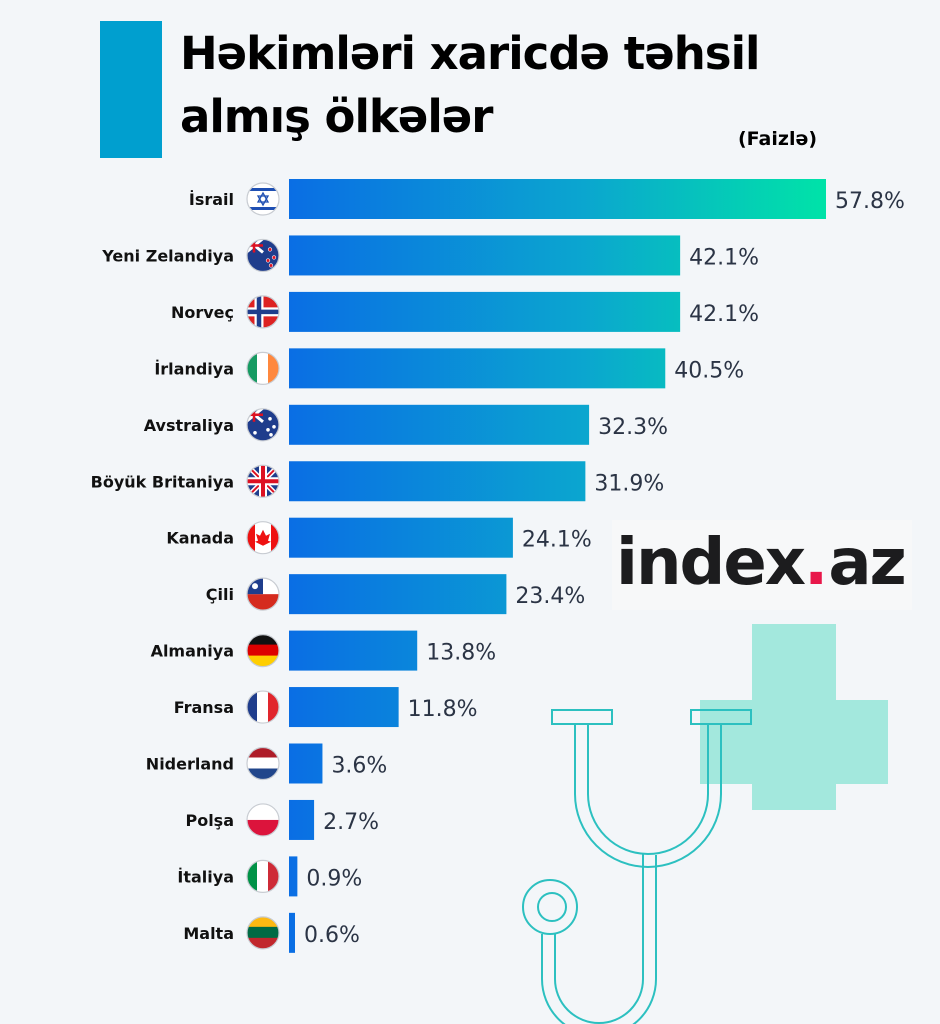  I want to click on norway-flag-icon, so click(263, 311).